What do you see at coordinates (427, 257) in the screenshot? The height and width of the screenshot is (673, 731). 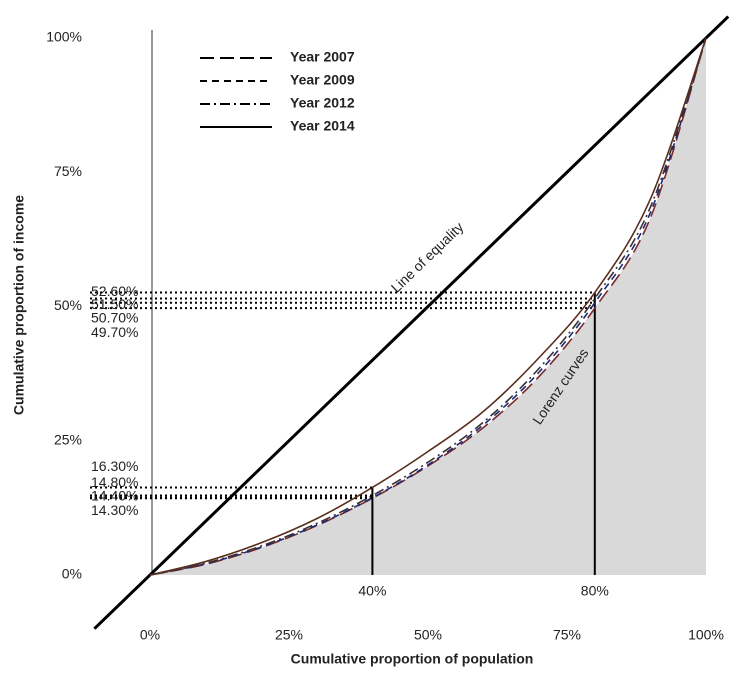 I see `annotation: Line of equality` at bounding box center [427, 257].